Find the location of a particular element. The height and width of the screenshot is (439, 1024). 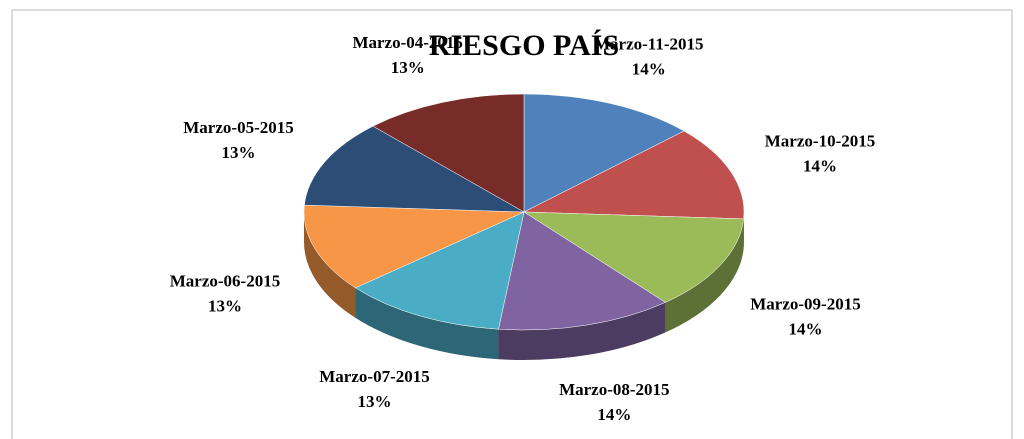

slice-label: Marzo-05-2015 is located at coordinates (238, 127).